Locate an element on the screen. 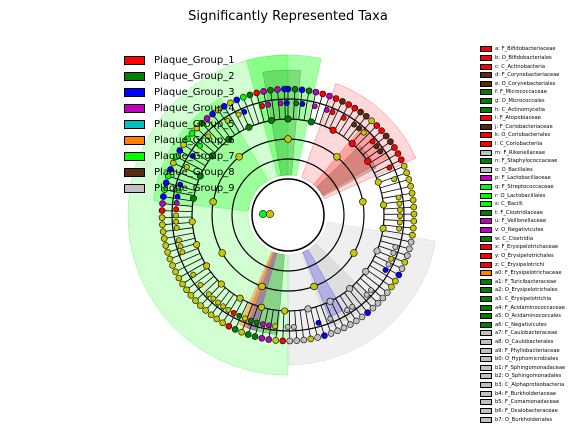 This screenshot has height=432, width=576. taxa-key-item: u: F_Veillonellaceae is located at coordinates (522, 221).